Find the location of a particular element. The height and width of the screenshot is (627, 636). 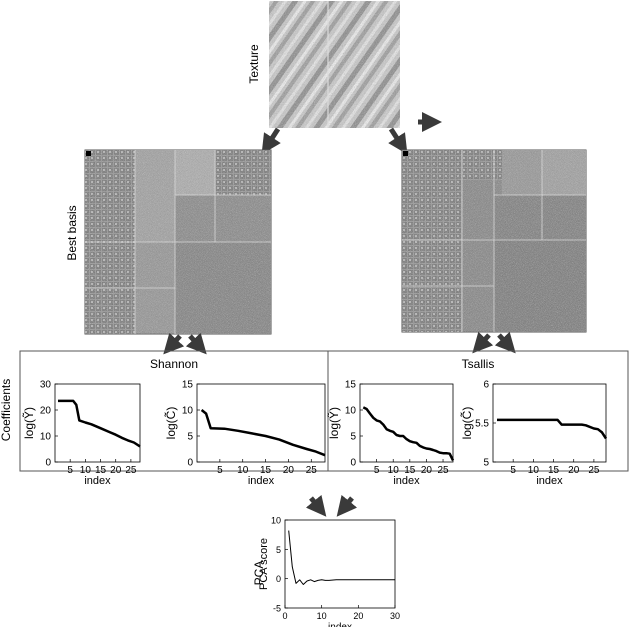

y-axis-label: PCA score is located at coordinates (264, 564).